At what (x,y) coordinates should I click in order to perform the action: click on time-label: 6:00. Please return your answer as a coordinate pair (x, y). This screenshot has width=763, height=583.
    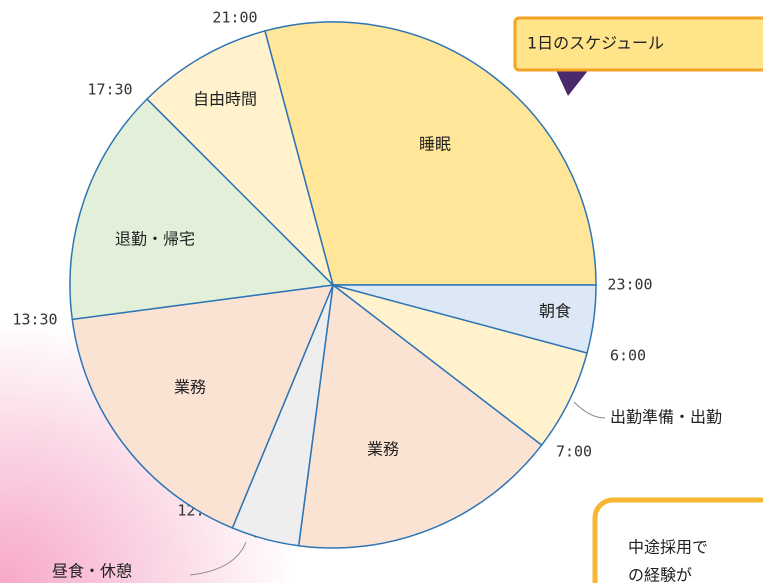
    Looking at the image, I should click on (628, 356).